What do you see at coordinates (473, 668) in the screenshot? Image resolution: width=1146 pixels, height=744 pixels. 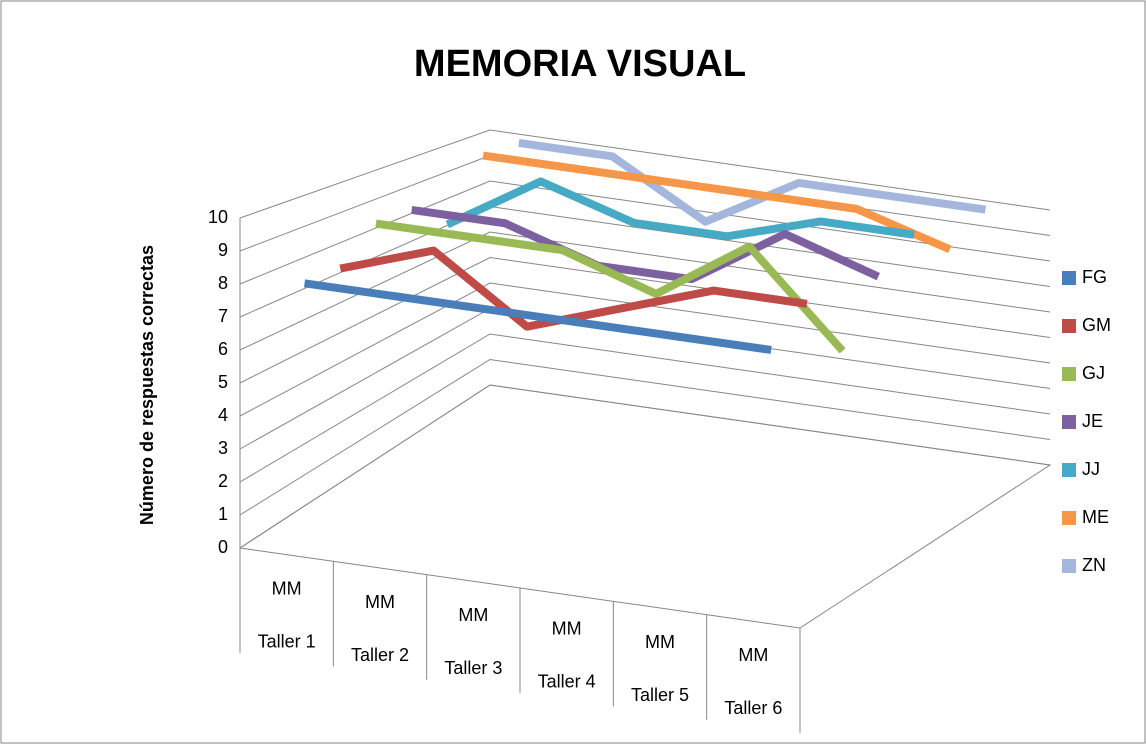 I see `x-tick-label: Taller 3` at bounding box center [473, 668].